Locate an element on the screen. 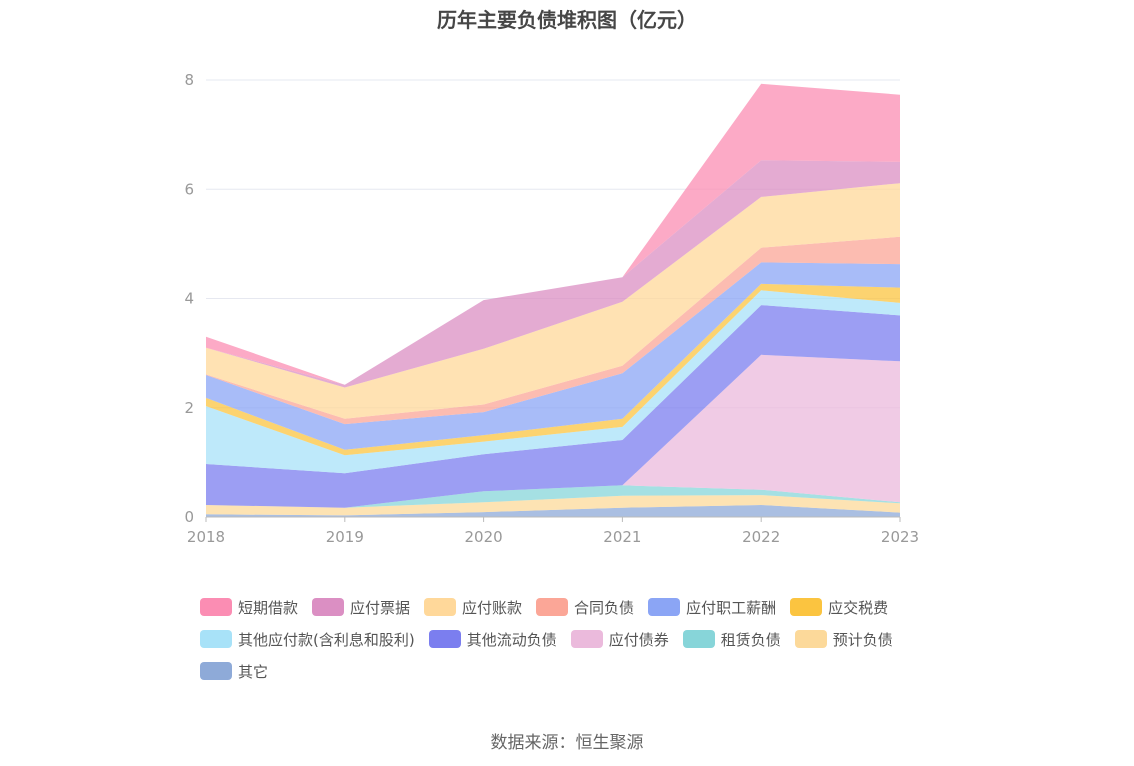  legend-label: 应付账款 is located at coordinates (492, 607).